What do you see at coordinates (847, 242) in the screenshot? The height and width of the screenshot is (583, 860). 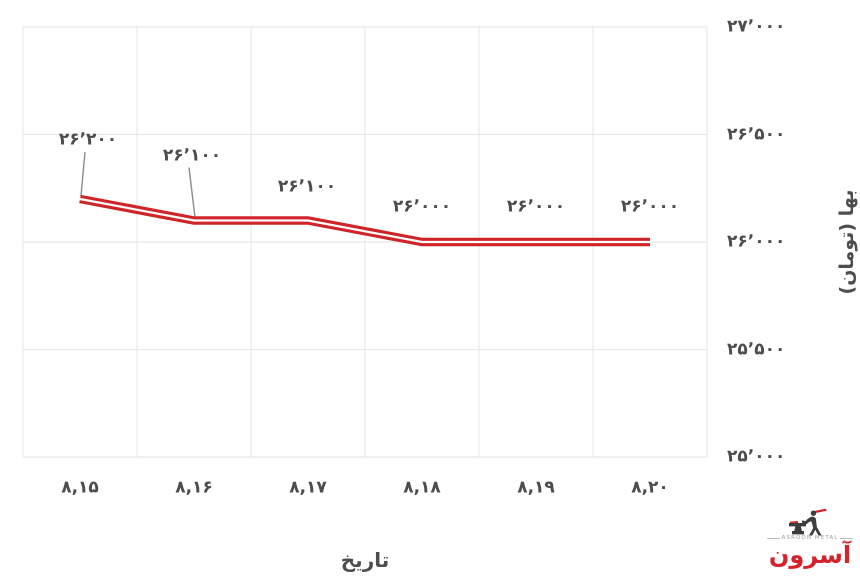 I see `y-axis-title: بها (تومان)` at bounding box center [847, 242].